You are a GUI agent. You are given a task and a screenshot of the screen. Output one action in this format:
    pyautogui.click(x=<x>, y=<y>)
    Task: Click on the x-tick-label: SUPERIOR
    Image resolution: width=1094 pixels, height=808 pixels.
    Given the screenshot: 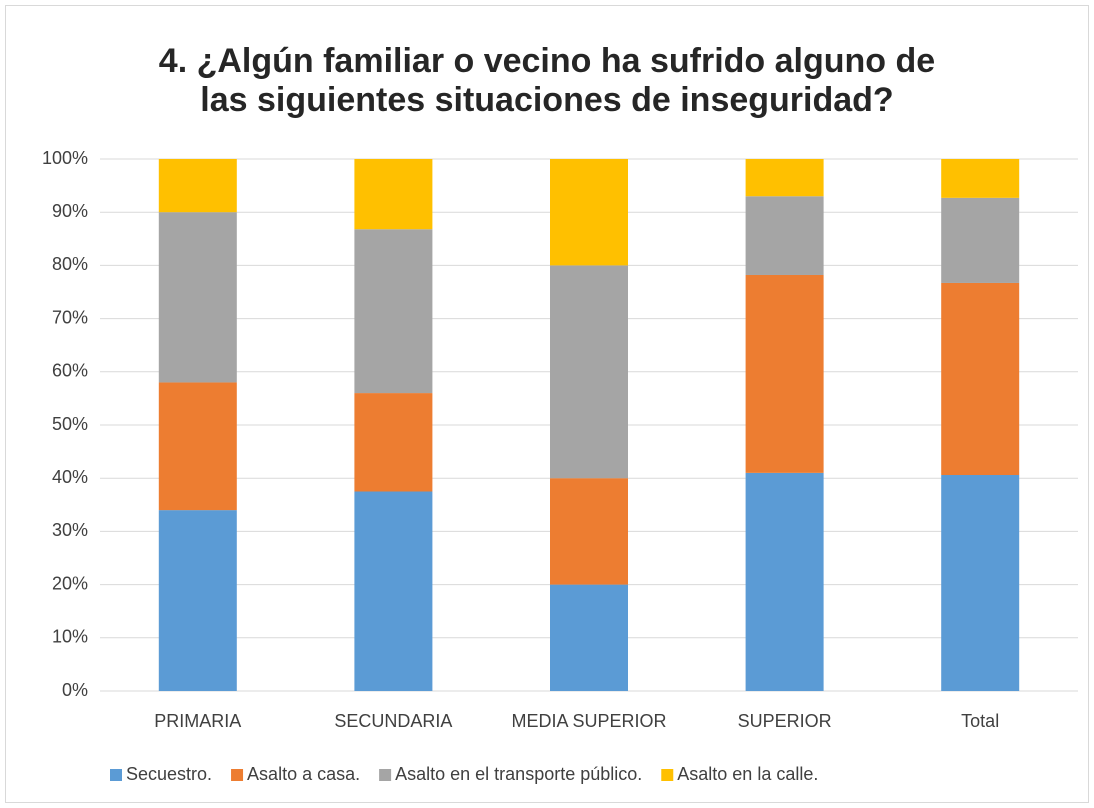 What is the action you would take?
    pyautogui.click(x=785, y=721)
    